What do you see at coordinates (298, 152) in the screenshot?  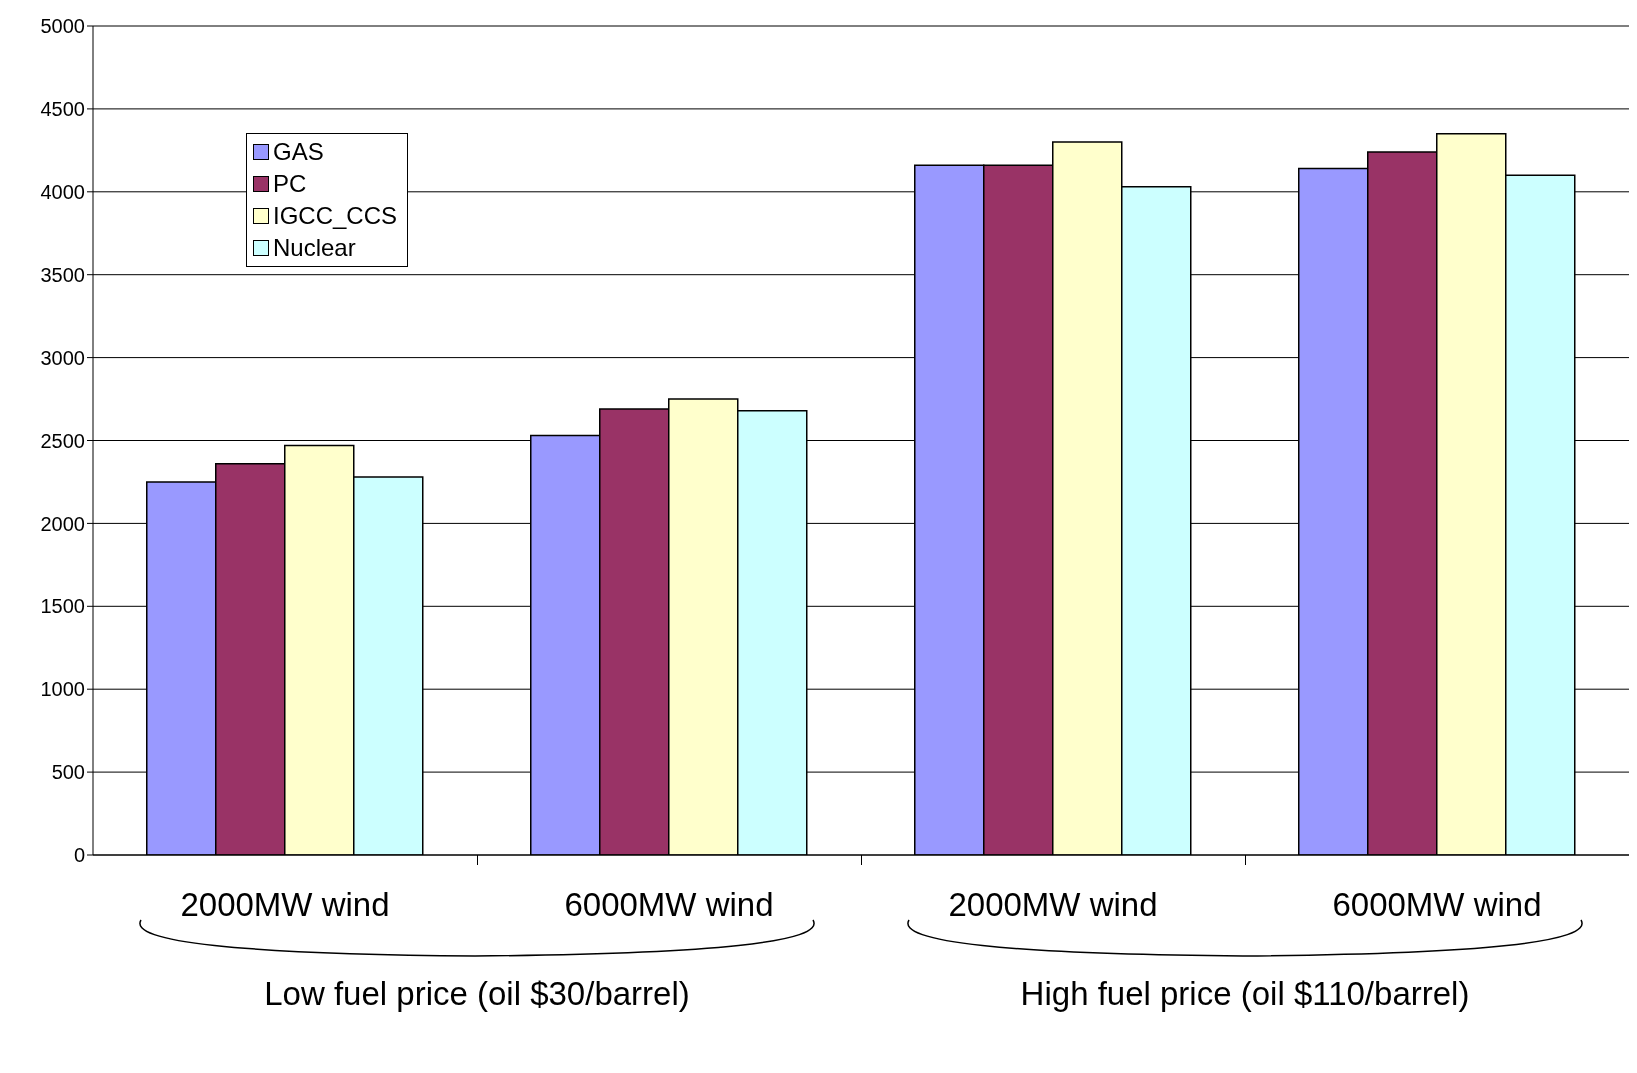 I see `legend-label: GAS` at bounding box center [298, 152].